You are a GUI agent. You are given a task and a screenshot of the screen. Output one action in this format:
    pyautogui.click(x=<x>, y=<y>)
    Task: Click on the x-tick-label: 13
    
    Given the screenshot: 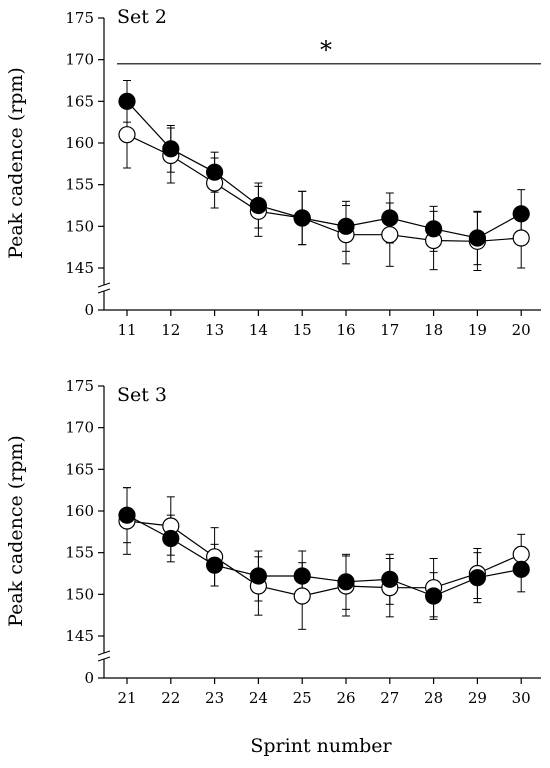 What is the action you would take?
    pyautogui.click(x=214, y=330)
    